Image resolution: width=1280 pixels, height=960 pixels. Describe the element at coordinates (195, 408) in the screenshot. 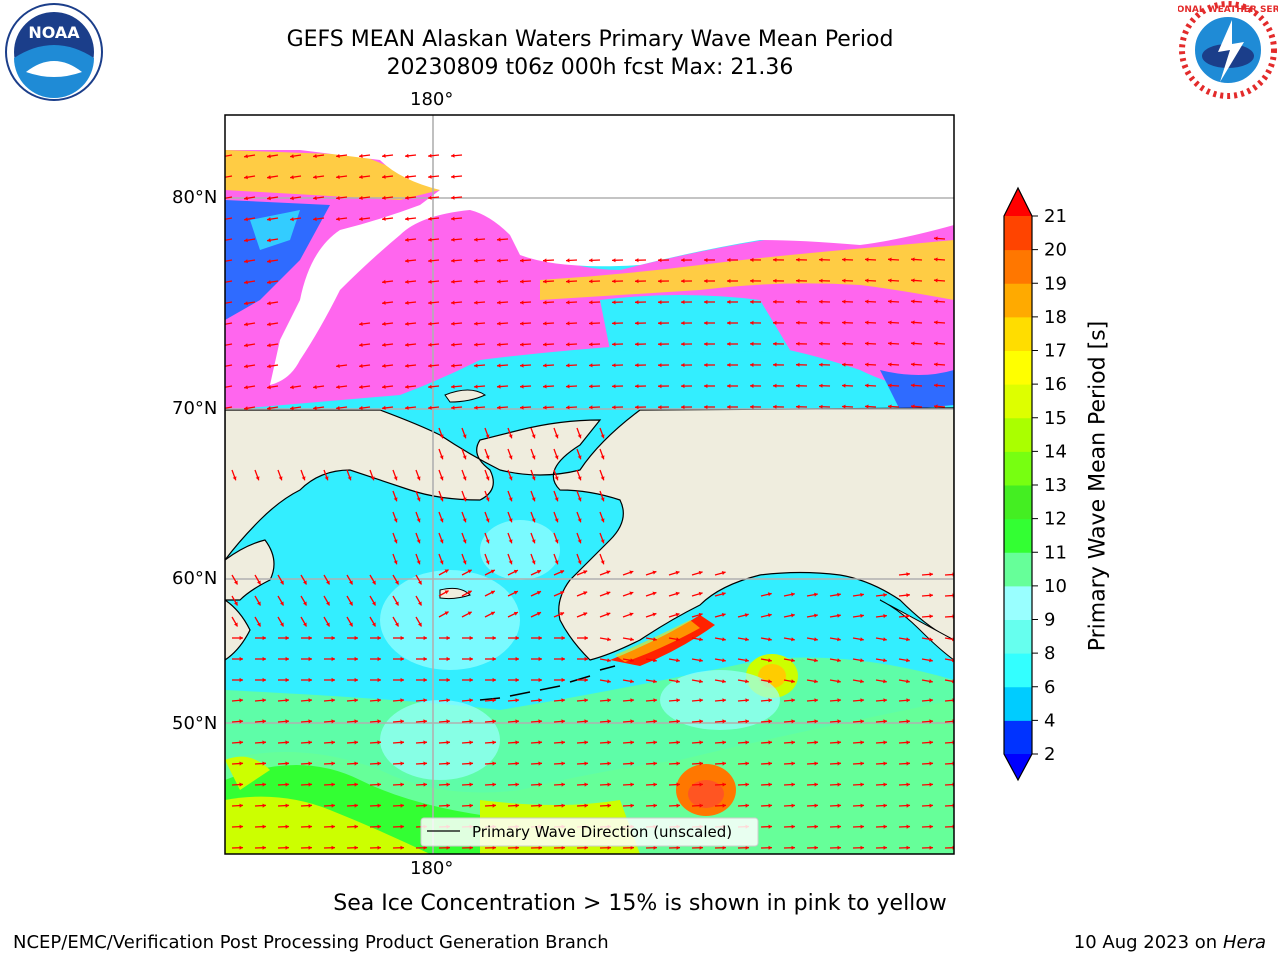

I see `lat-label-70: 70°N` at that location.